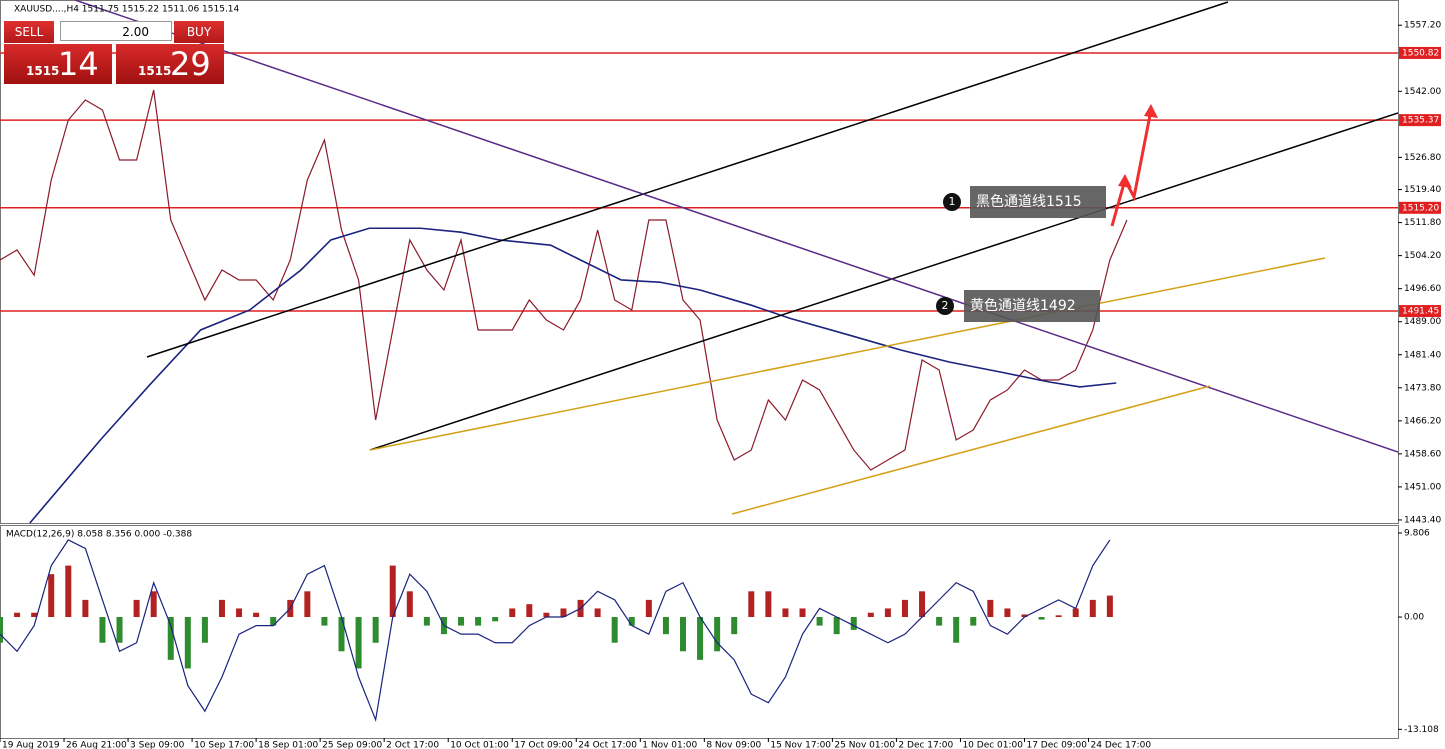  I want to click on bid-big: 1515, so click(43, 71).